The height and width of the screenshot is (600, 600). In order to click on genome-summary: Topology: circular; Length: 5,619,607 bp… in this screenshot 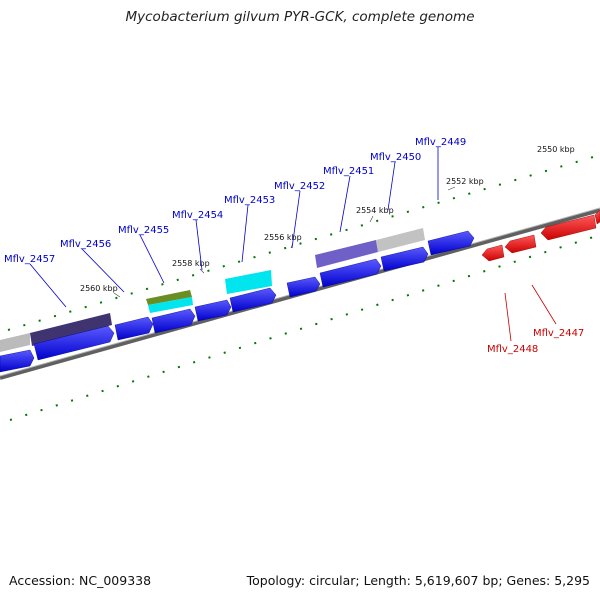, I will do `click(418, 580)`.